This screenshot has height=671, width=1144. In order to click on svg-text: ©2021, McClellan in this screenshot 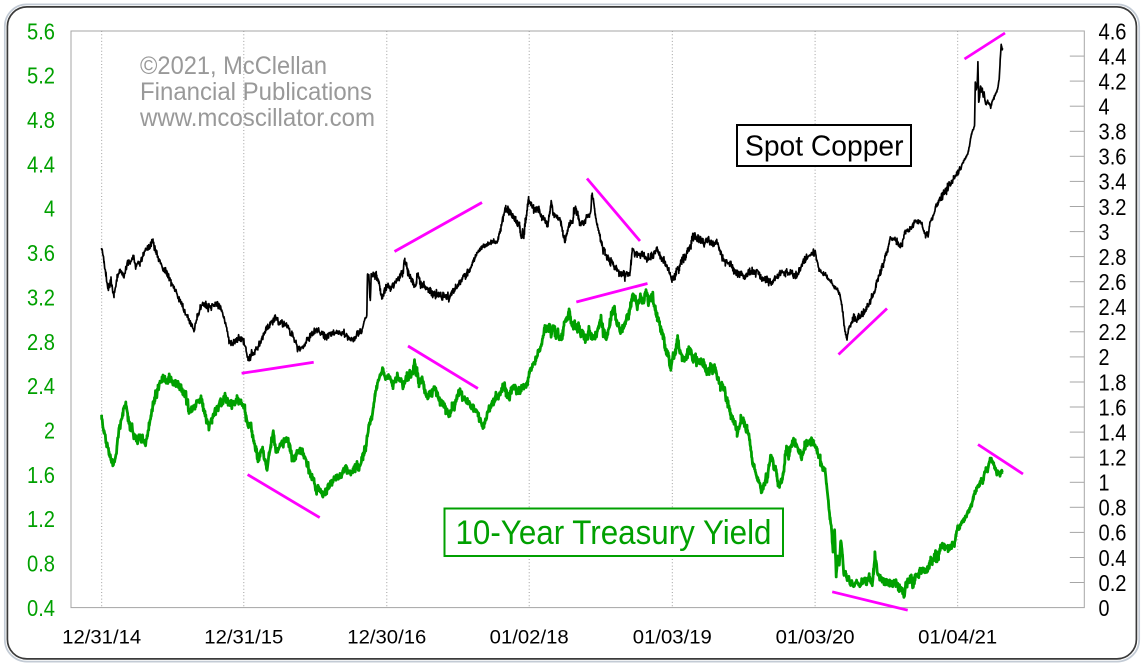, I will do `click(233, 66)`.